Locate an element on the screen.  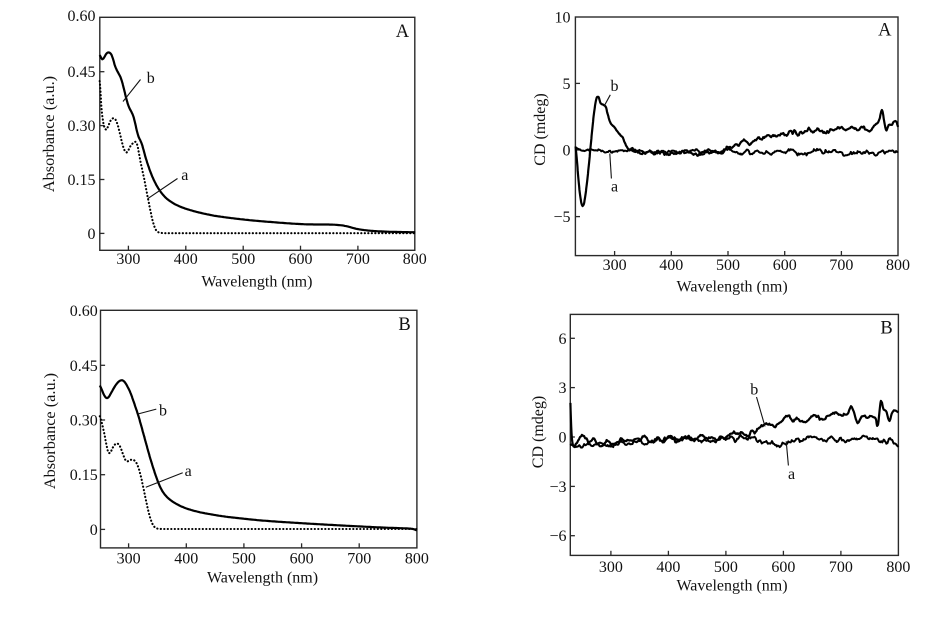
svg-text: 3 is located at coordinates (563, 388).